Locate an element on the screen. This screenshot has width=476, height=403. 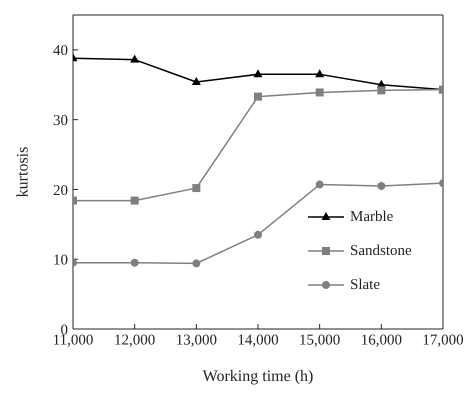
legend-label: Sandstone is located at coordinates (381, 251).